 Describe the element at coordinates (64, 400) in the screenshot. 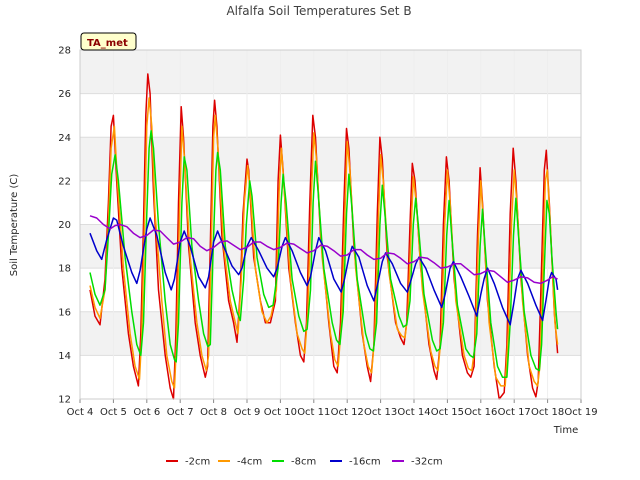

I see `y-tick-label: 12` at that location.